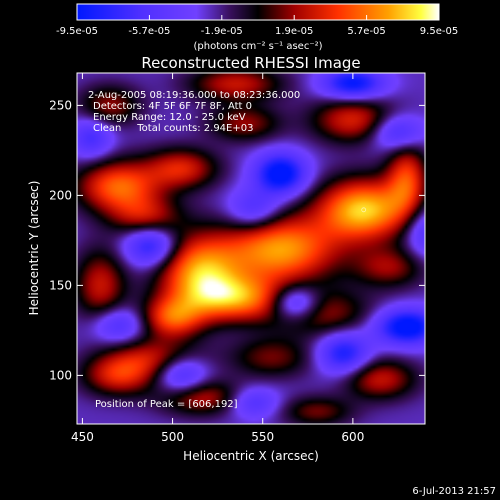 This screenshot has height=500, width=500. I want to click on colorbar, so click(258, 12).